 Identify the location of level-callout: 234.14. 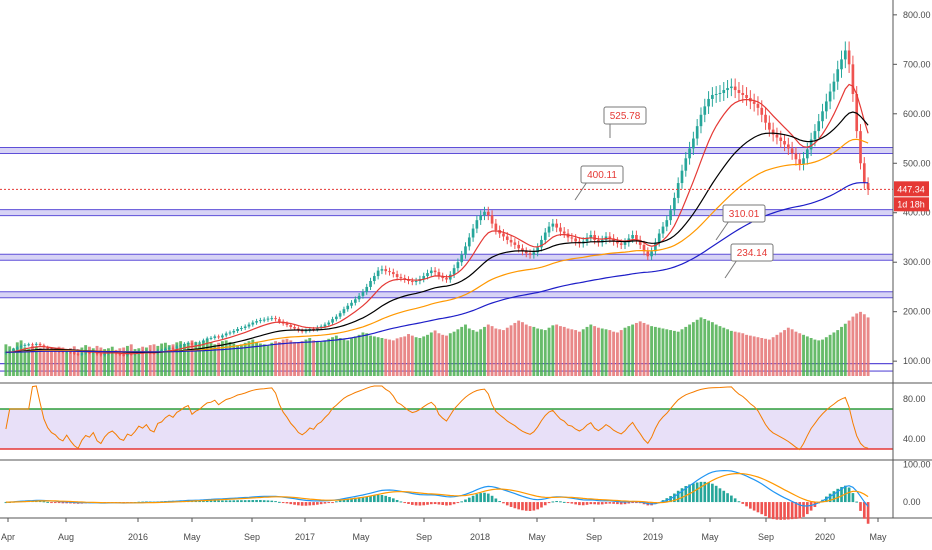
(749, 261).